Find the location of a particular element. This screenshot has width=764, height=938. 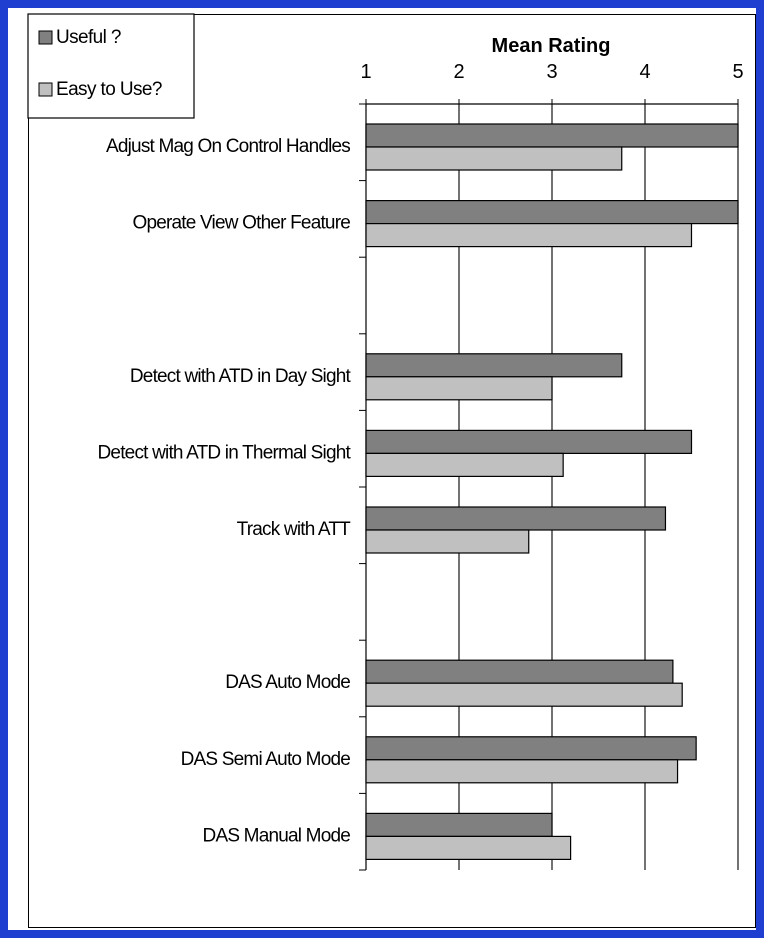

legend-label-0: Useful ? is located at coordinates (88, 37).